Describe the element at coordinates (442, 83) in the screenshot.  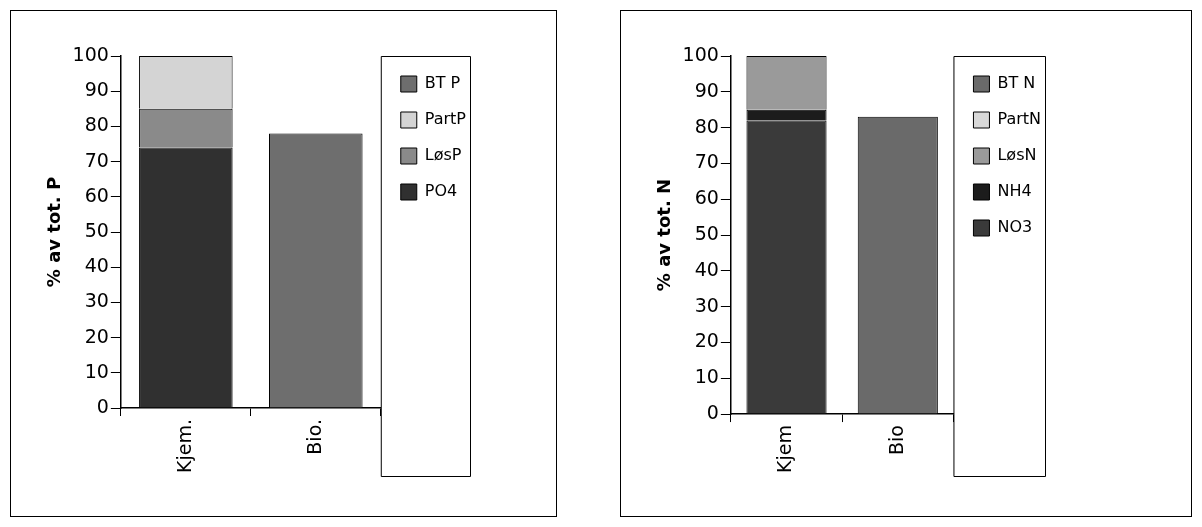
I see `legend-label: BT P` at that location.